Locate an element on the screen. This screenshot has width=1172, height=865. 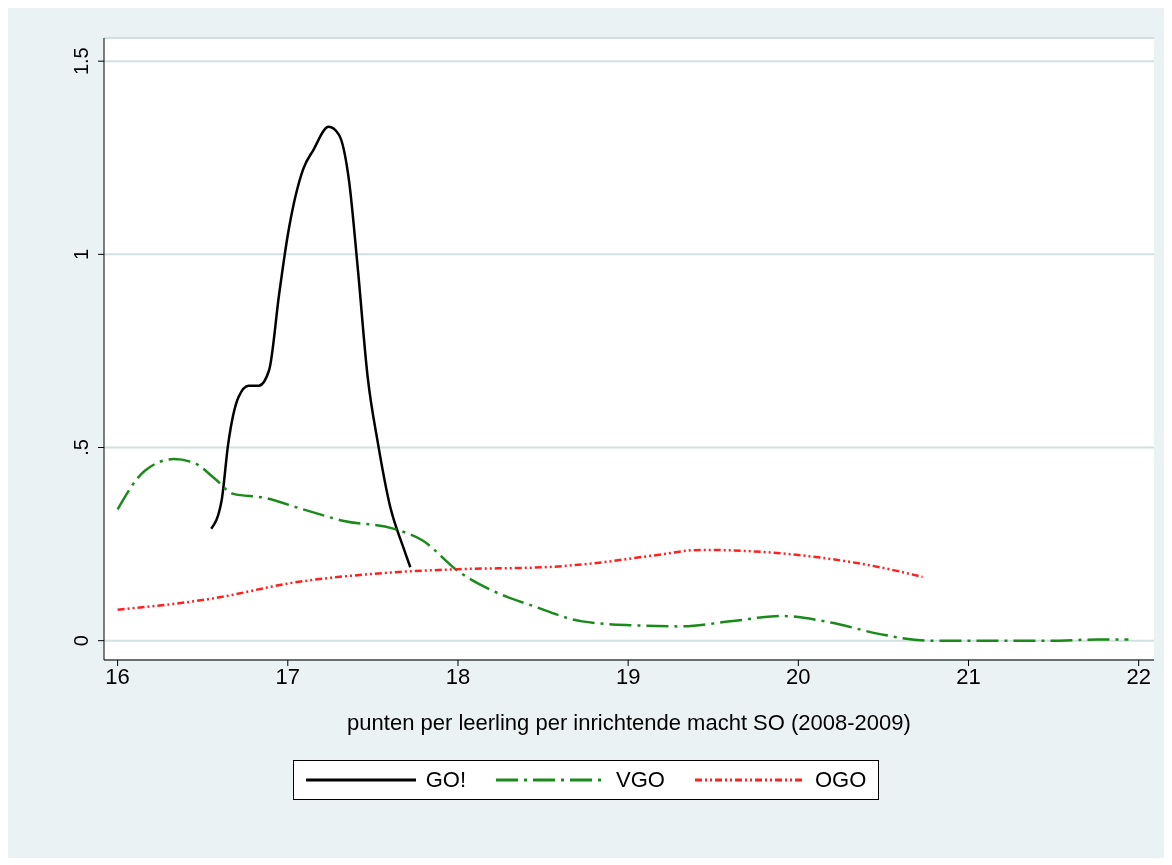
x-tick-label: 16 is located at coordinates (117, 676).